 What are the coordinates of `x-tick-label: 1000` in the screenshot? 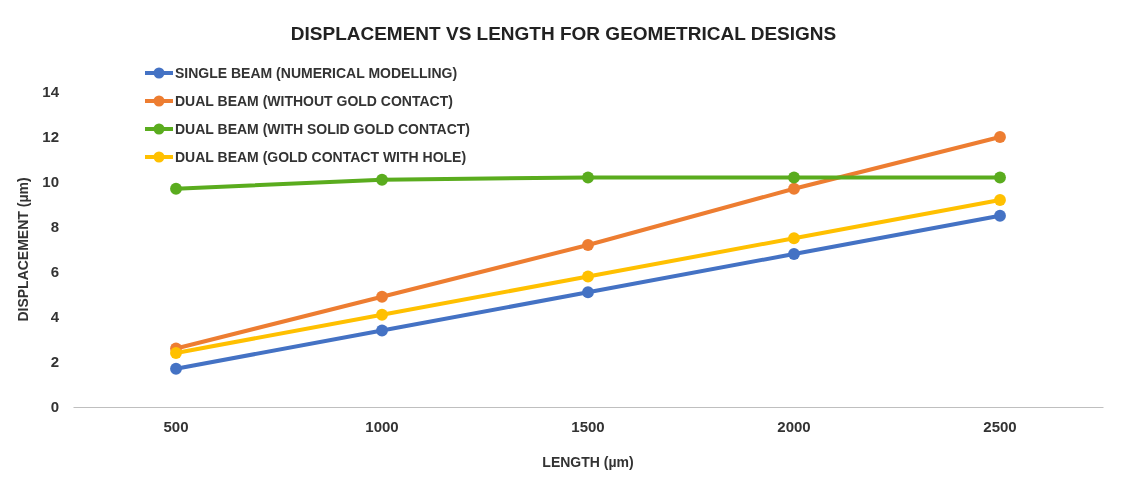 It's located at (382, 426).